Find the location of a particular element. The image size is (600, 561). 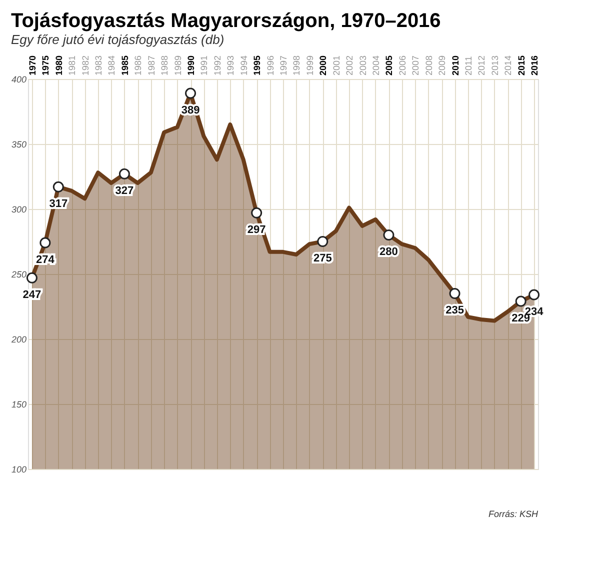

x-tick-label: 1987 is located at coordinates (151, 65).